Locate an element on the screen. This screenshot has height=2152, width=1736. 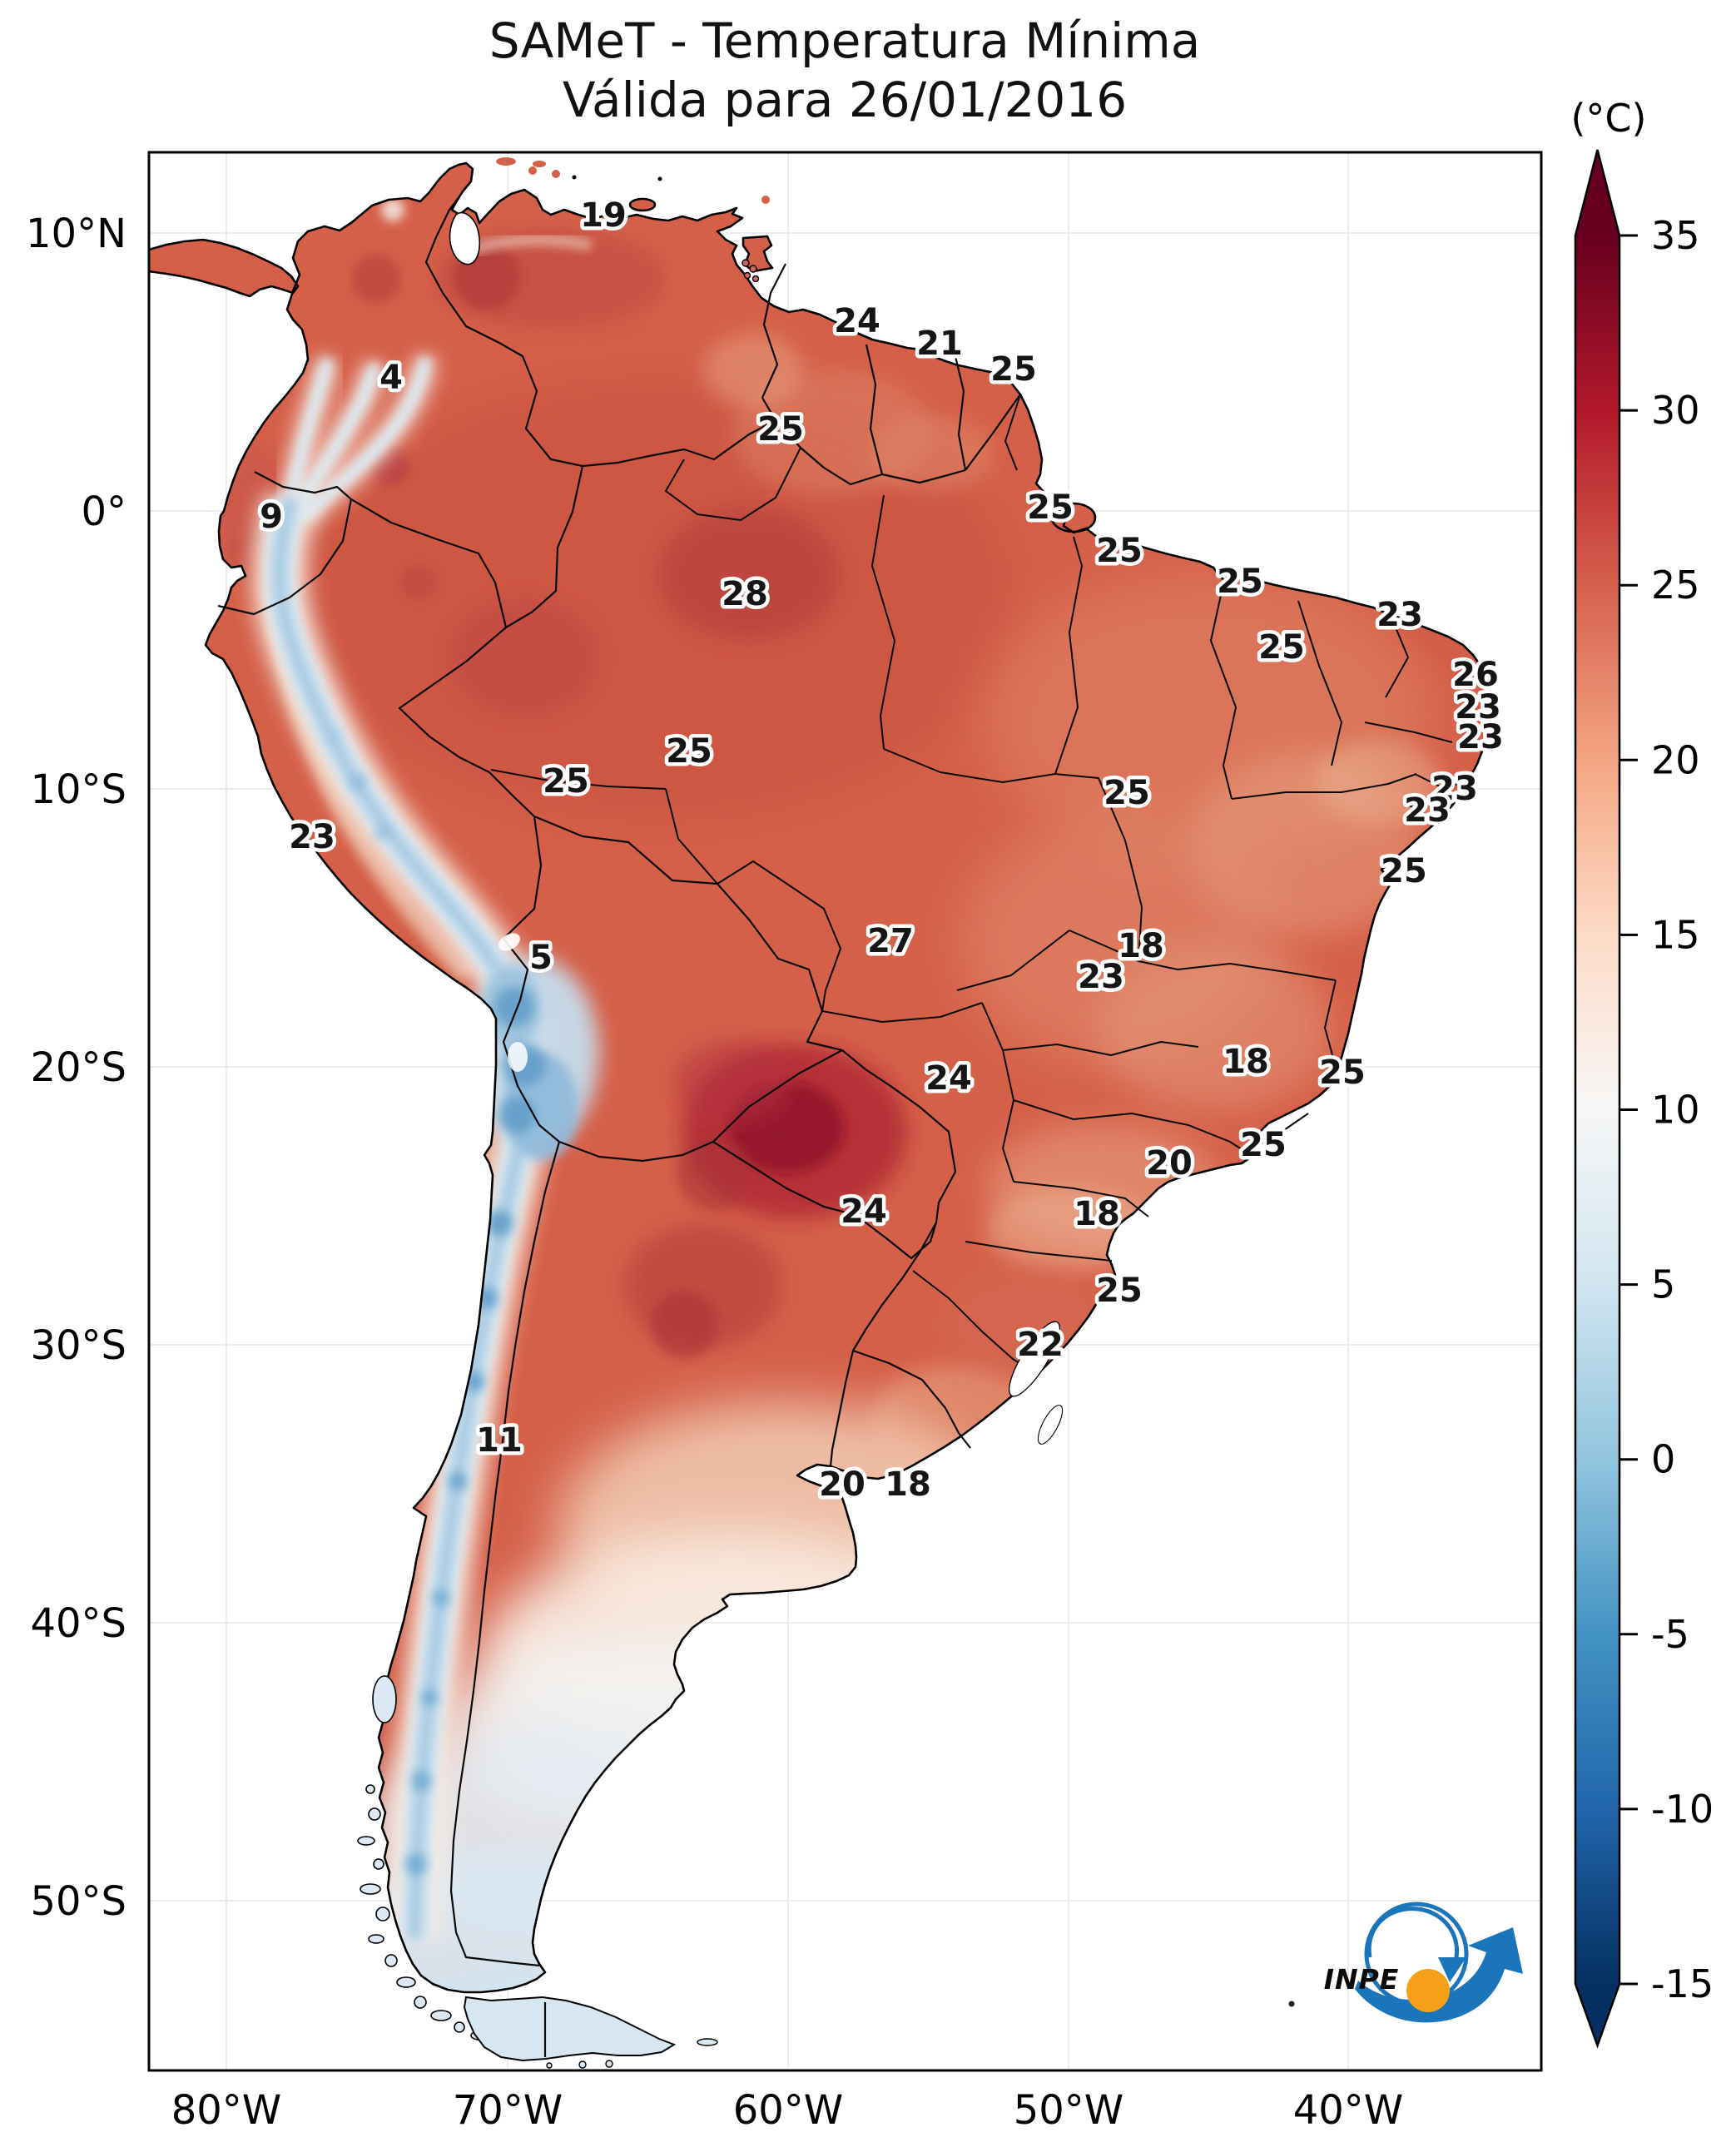
lon-tick-label: 60°W is located at coordinates (788, 2110).